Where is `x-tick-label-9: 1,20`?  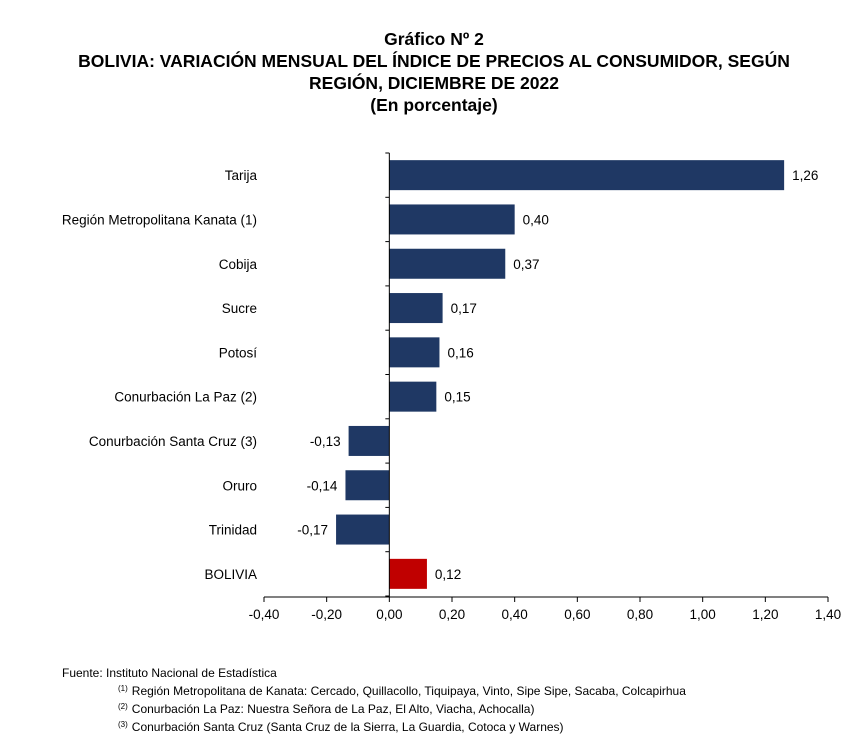
x-tick-label-9: 1,20 is located at coordinates (765, 614).